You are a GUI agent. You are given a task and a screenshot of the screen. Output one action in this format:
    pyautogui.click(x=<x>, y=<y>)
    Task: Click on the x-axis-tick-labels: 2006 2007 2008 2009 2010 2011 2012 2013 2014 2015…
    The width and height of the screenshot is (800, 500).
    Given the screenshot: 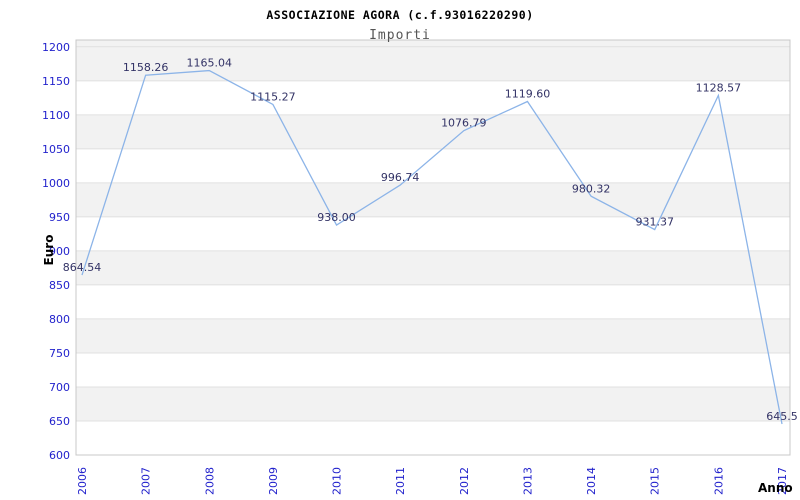 What is the action you would take?
    pyautogui.click(x=432, y=481)
    